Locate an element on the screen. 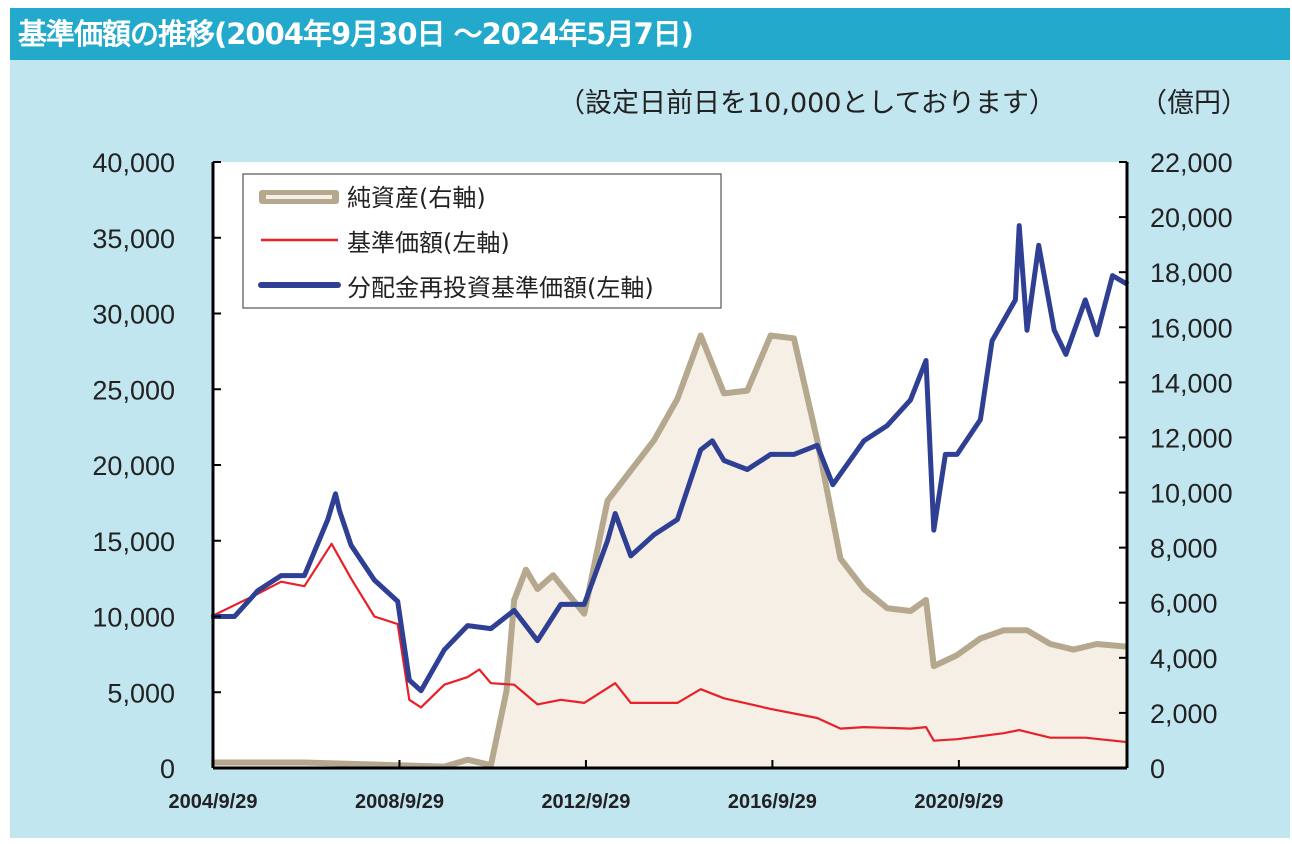 The height and width of the screenshot is (844, 1292). x-tick-label: 2008/9/29 is located at coordinates (399, 802).